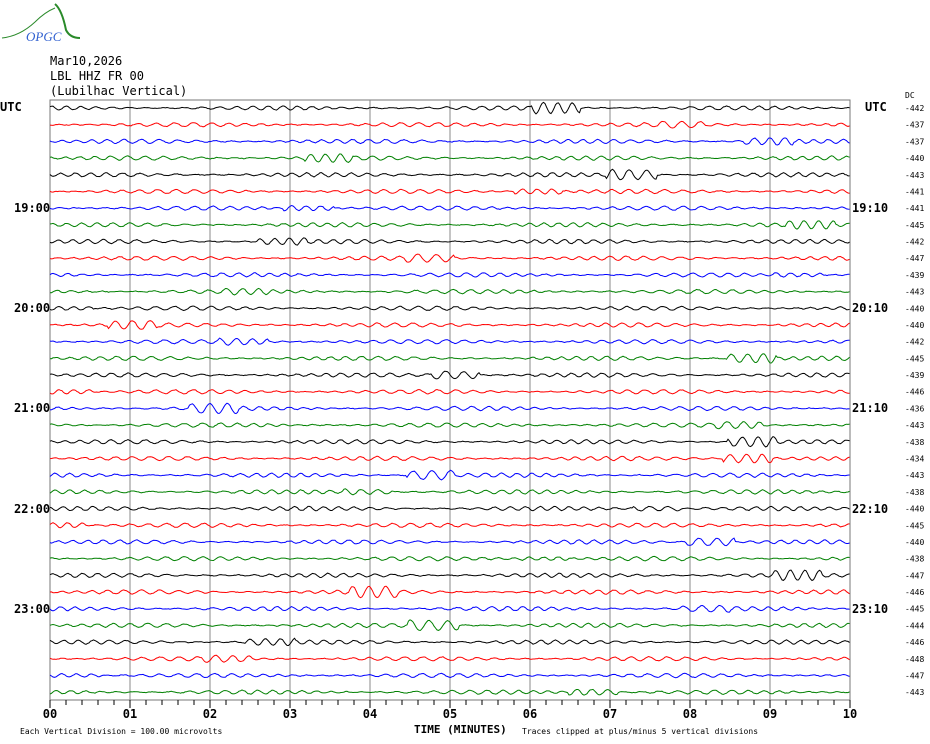  What do you see at coordinates (690, 714) in the screenshot?
I see `x-tick-label: 08` at bounding box center [690, 714].